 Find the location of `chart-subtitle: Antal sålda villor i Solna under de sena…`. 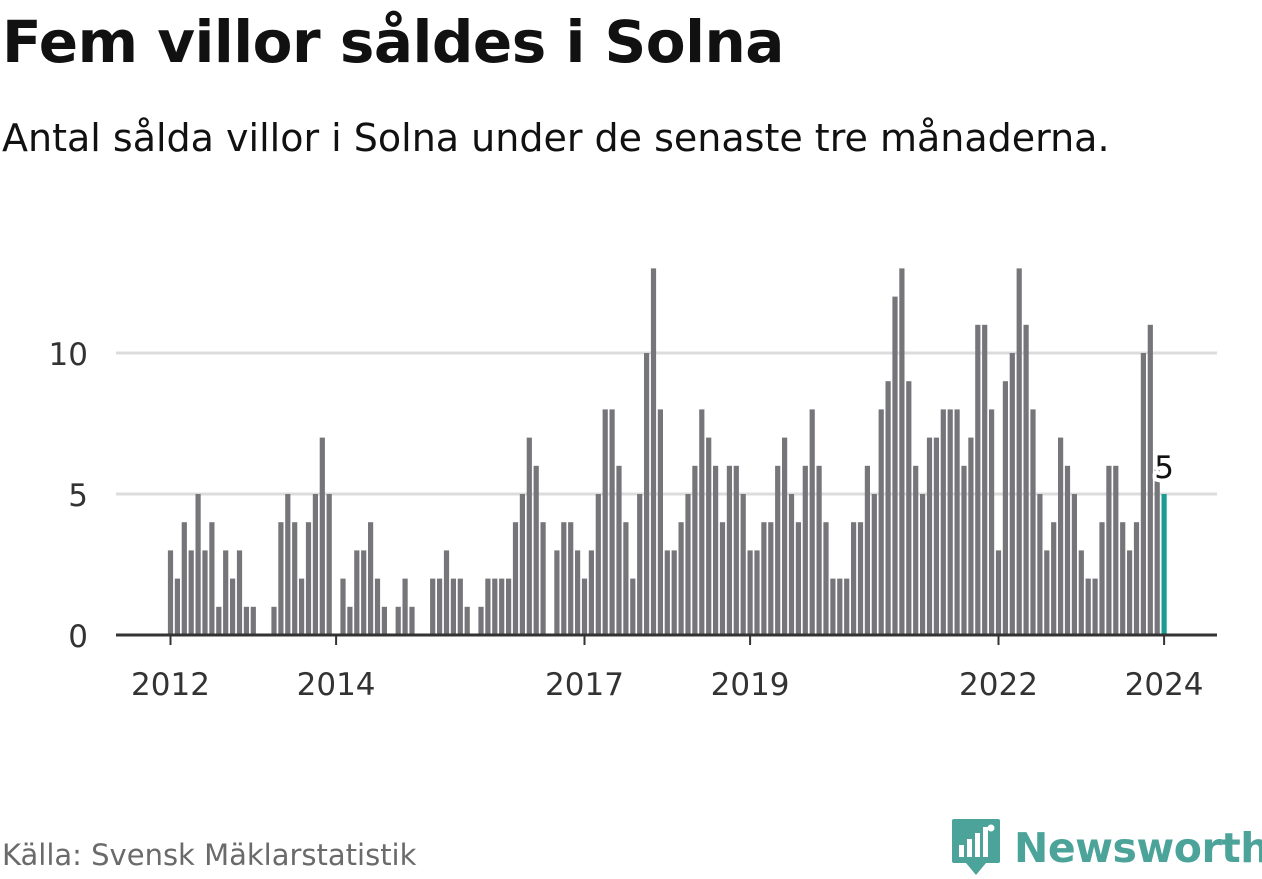

chart-subtitle: Antal sålda villor i Solna under de sena… is located at coordinates (556, 138).